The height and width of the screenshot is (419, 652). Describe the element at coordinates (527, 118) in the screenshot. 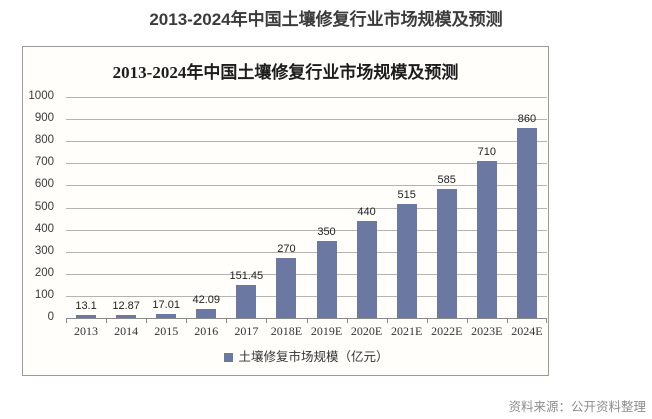

I see `bar-value-label: 860` at that location.